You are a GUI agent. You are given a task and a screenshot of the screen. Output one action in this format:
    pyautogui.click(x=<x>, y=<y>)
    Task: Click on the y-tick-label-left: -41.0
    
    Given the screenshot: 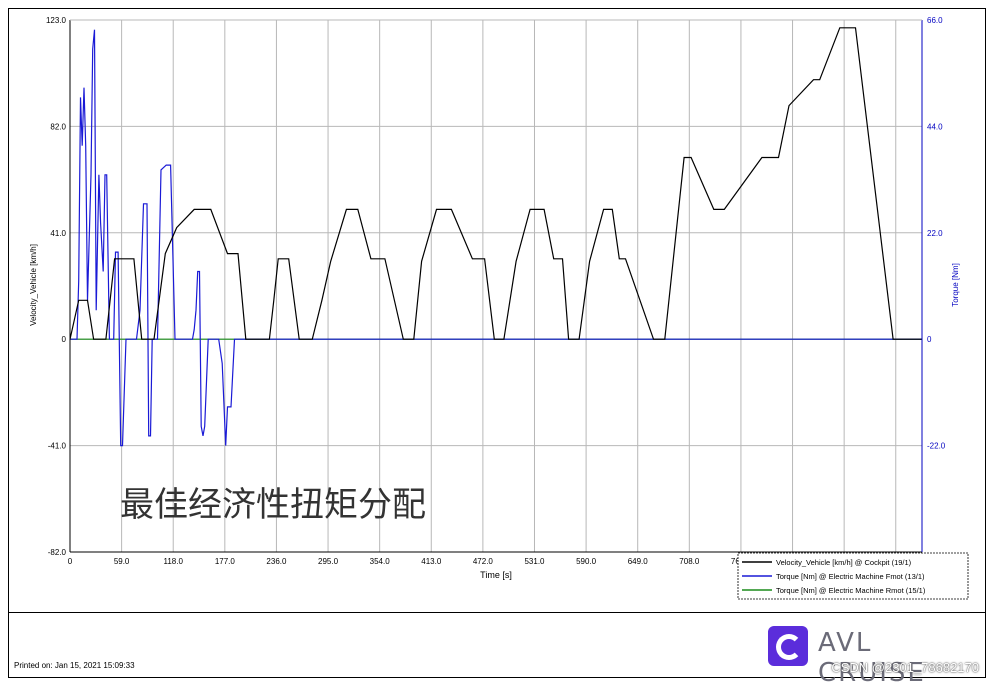 What is the action you would take?
    pyautogui.click(x=57, y=446)
    